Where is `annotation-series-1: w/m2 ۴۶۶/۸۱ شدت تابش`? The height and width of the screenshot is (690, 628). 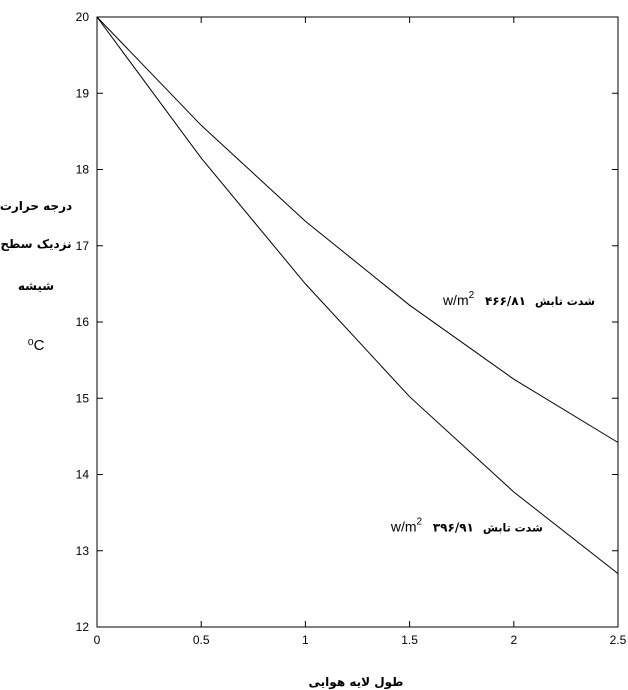
annotation-series-1: w/m2 ۴۶۶/۸۱ شدت تابش is located at coordinates (518, 299).